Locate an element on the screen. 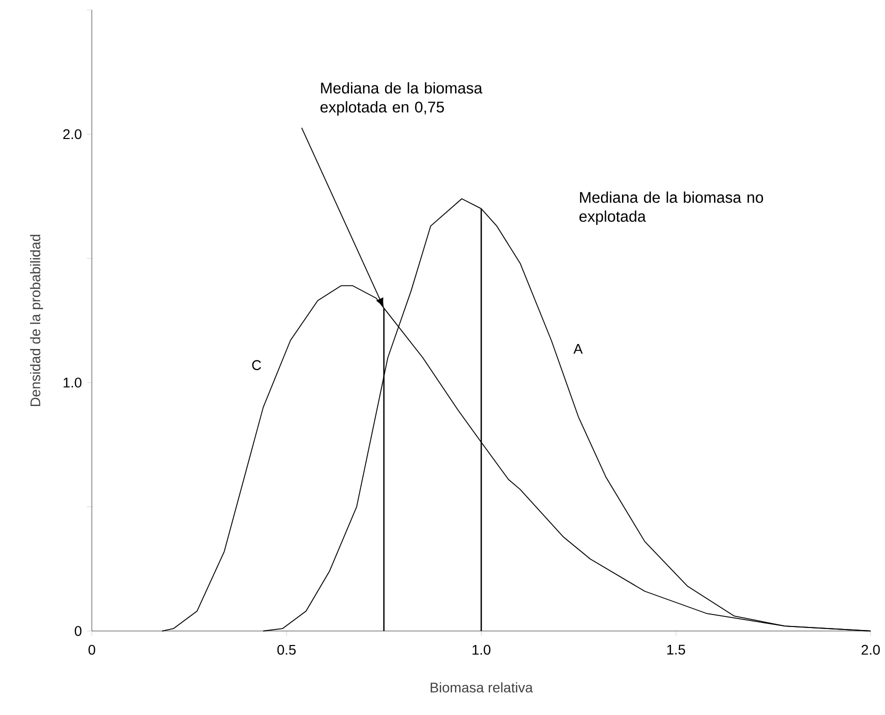 The width and height of the screenshot is (885, 715). x-axis-title: Biomasa relativa is located at coordinates (481, 687).